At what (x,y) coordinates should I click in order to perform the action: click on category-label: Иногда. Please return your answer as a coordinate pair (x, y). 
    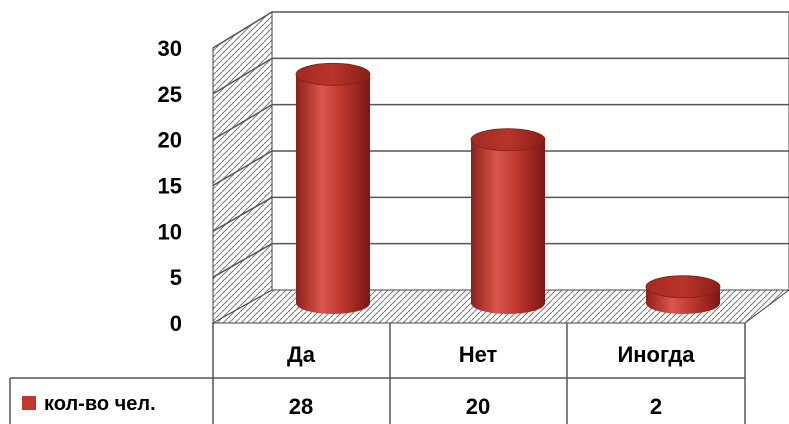
    Looking at the image, I should click on (656, 354).